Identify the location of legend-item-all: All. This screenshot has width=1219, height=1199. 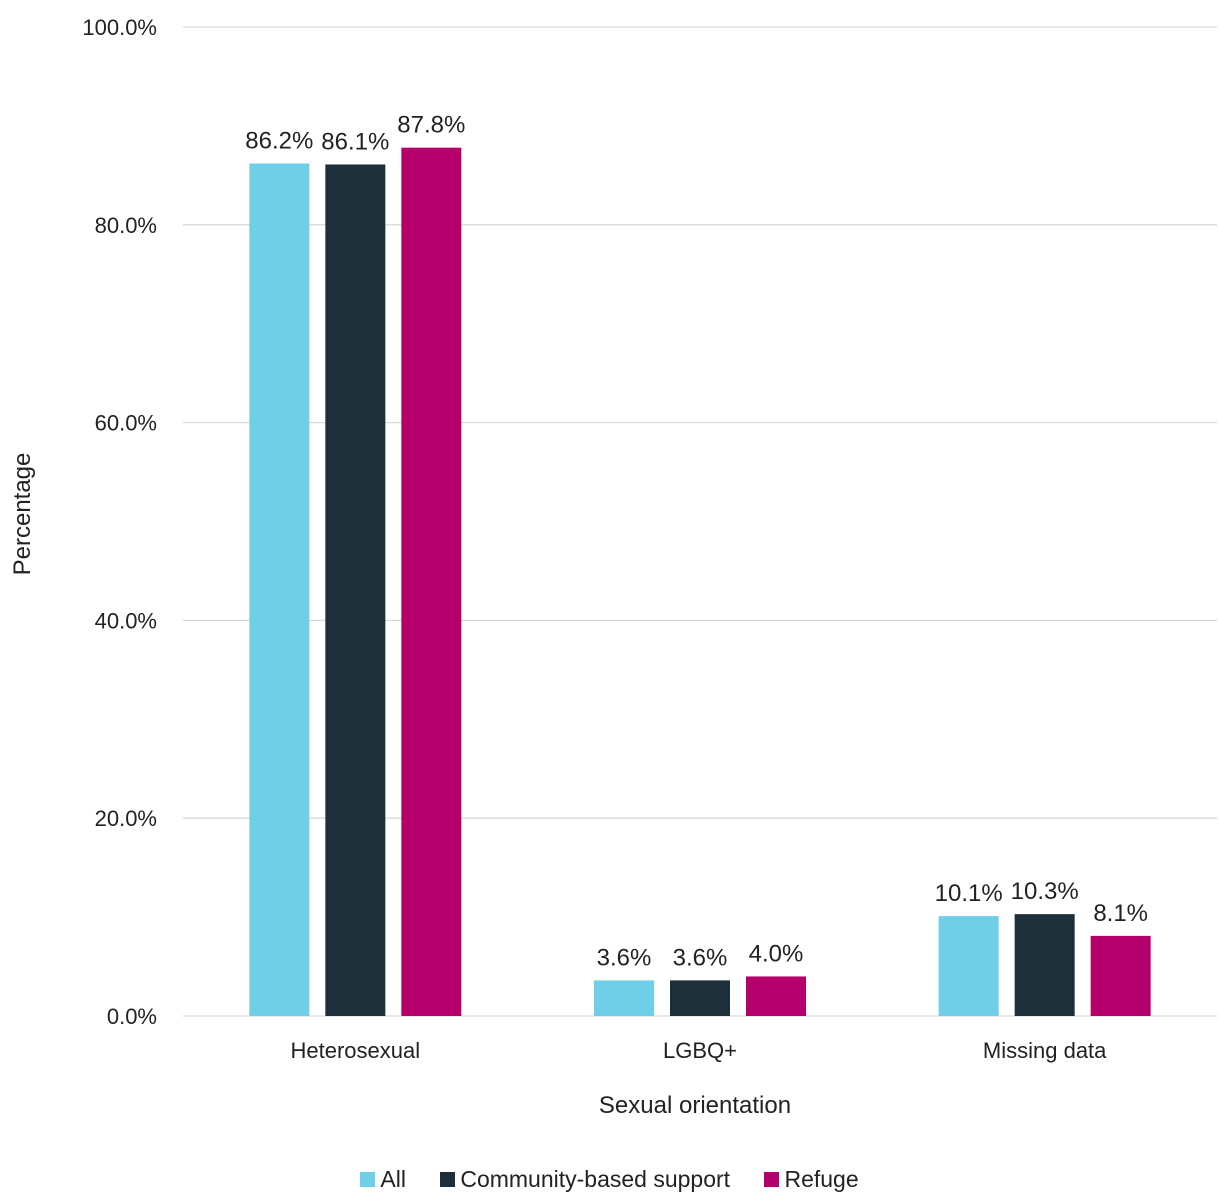
(383, 1179).